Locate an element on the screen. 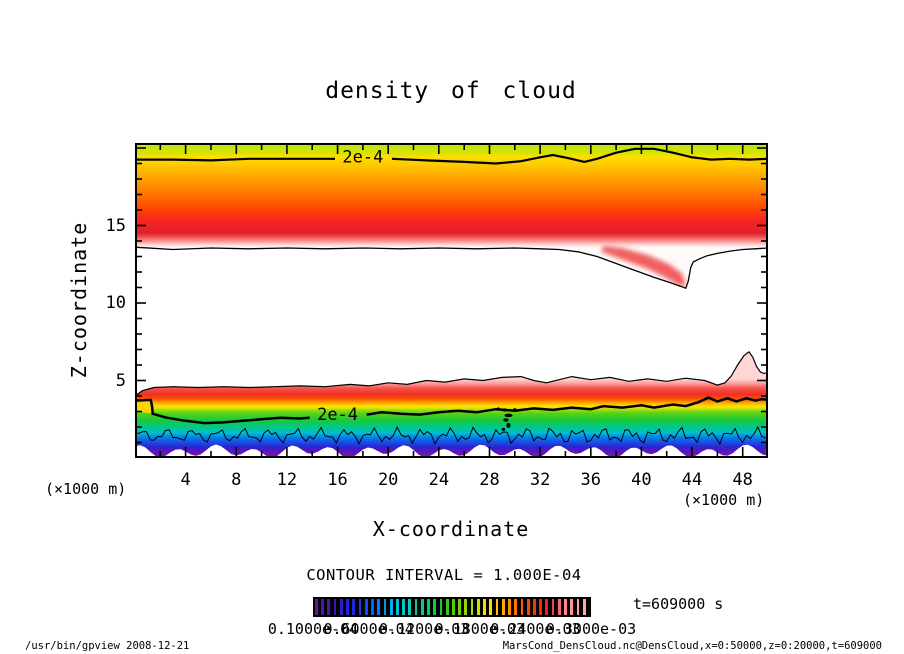  colorbar-tick-label: 0.2400e-03 is located at coordinates (535, 629).